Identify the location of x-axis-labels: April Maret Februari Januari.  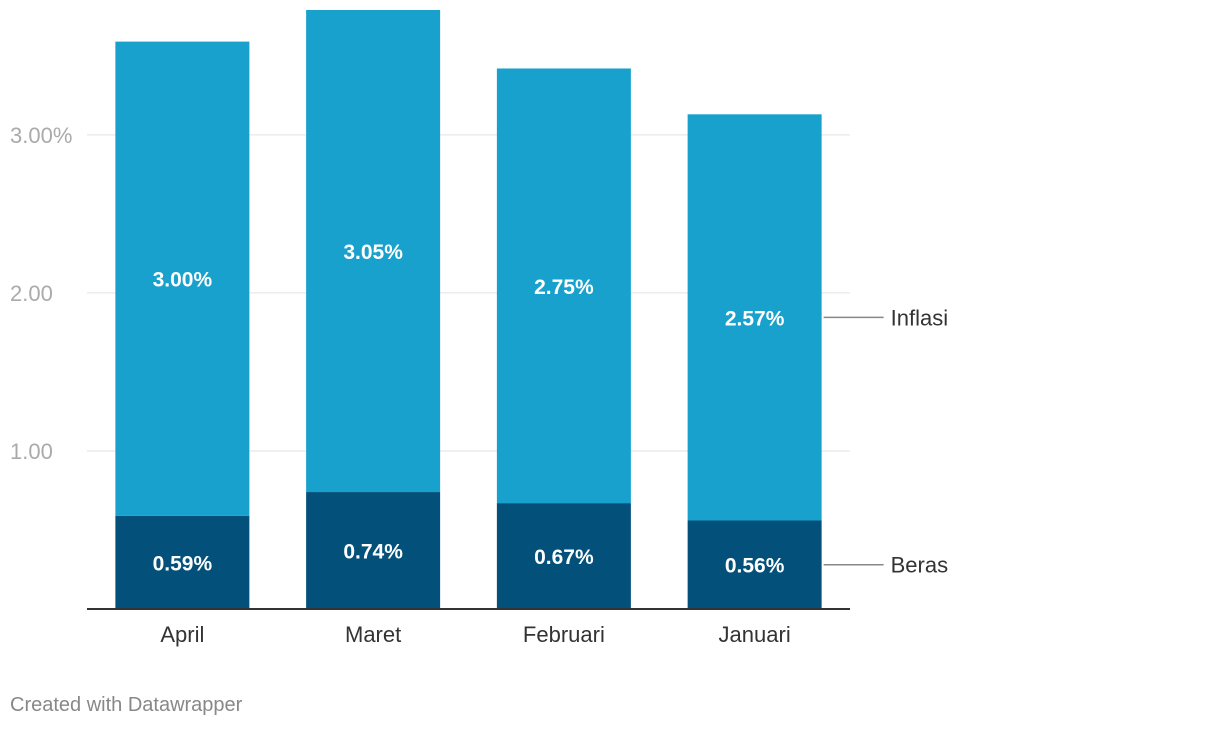
(475, 634).